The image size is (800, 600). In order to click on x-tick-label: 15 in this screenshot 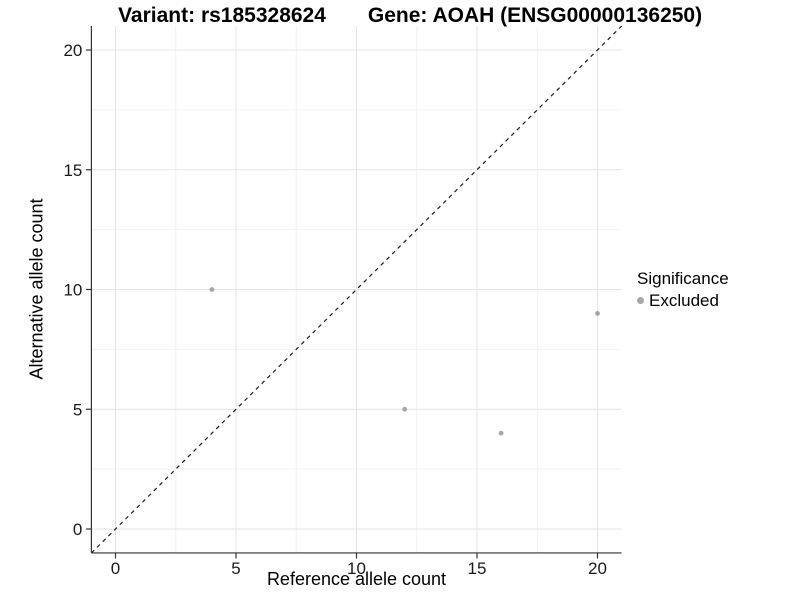, I will do `click(477, 568)`.